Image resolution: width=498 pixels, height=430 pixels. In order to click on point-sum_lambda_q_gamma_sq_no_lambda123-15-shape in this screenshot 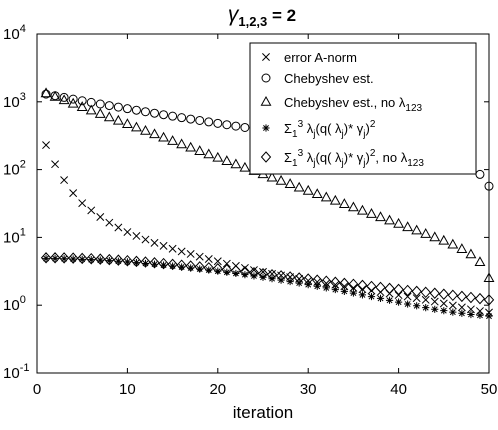, I will do `click(172, 264)`.